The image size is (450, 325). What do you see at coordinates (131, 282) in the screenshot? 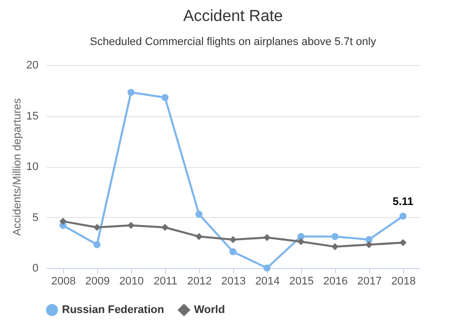
I see `x-tick-label: 2010` at bounding box center [131, 282].